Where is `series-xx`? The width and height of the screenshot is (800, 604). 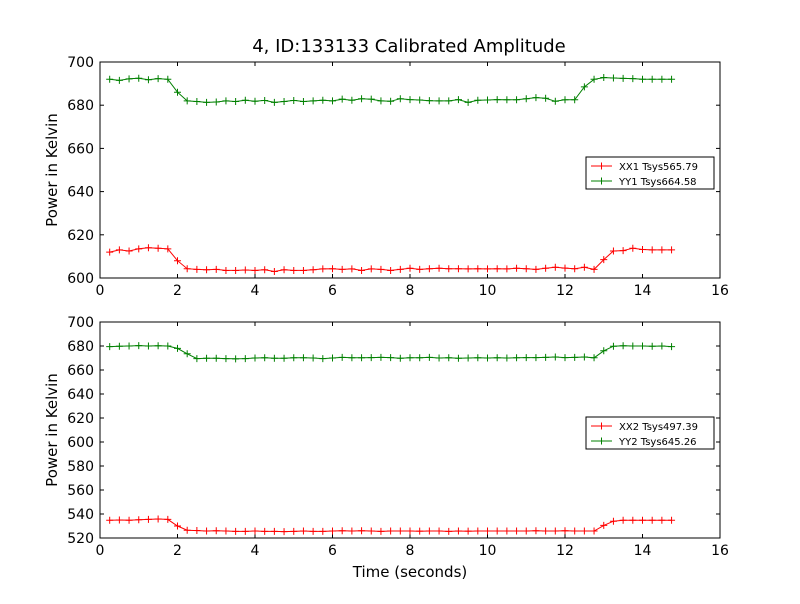
series-xx is located at coordinates (391, 260).